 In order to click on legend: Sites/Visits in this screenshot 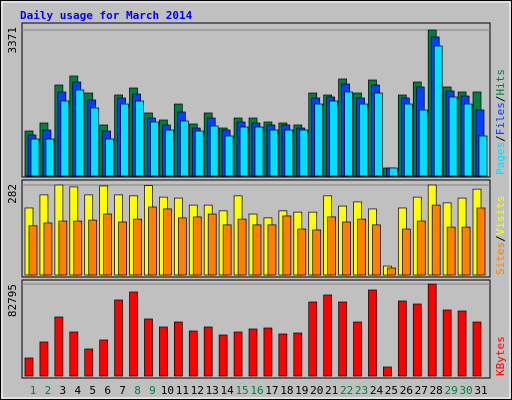, I will do `click(500, 236)`.